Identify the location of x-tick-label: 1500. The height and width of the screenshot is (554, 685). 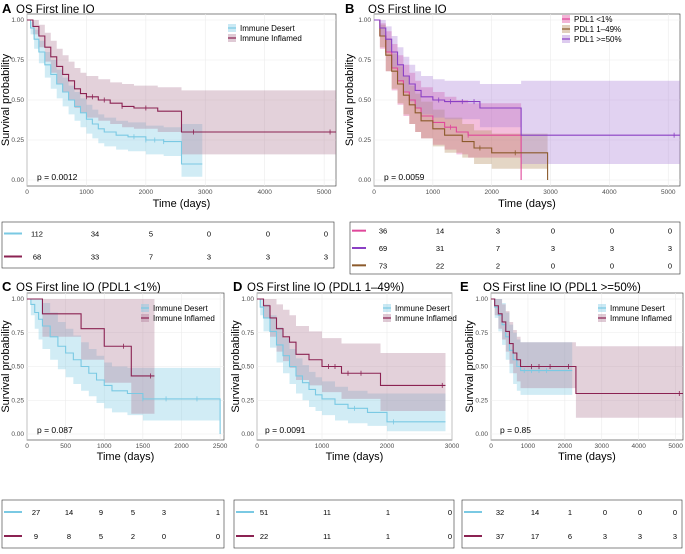
(143, 446).